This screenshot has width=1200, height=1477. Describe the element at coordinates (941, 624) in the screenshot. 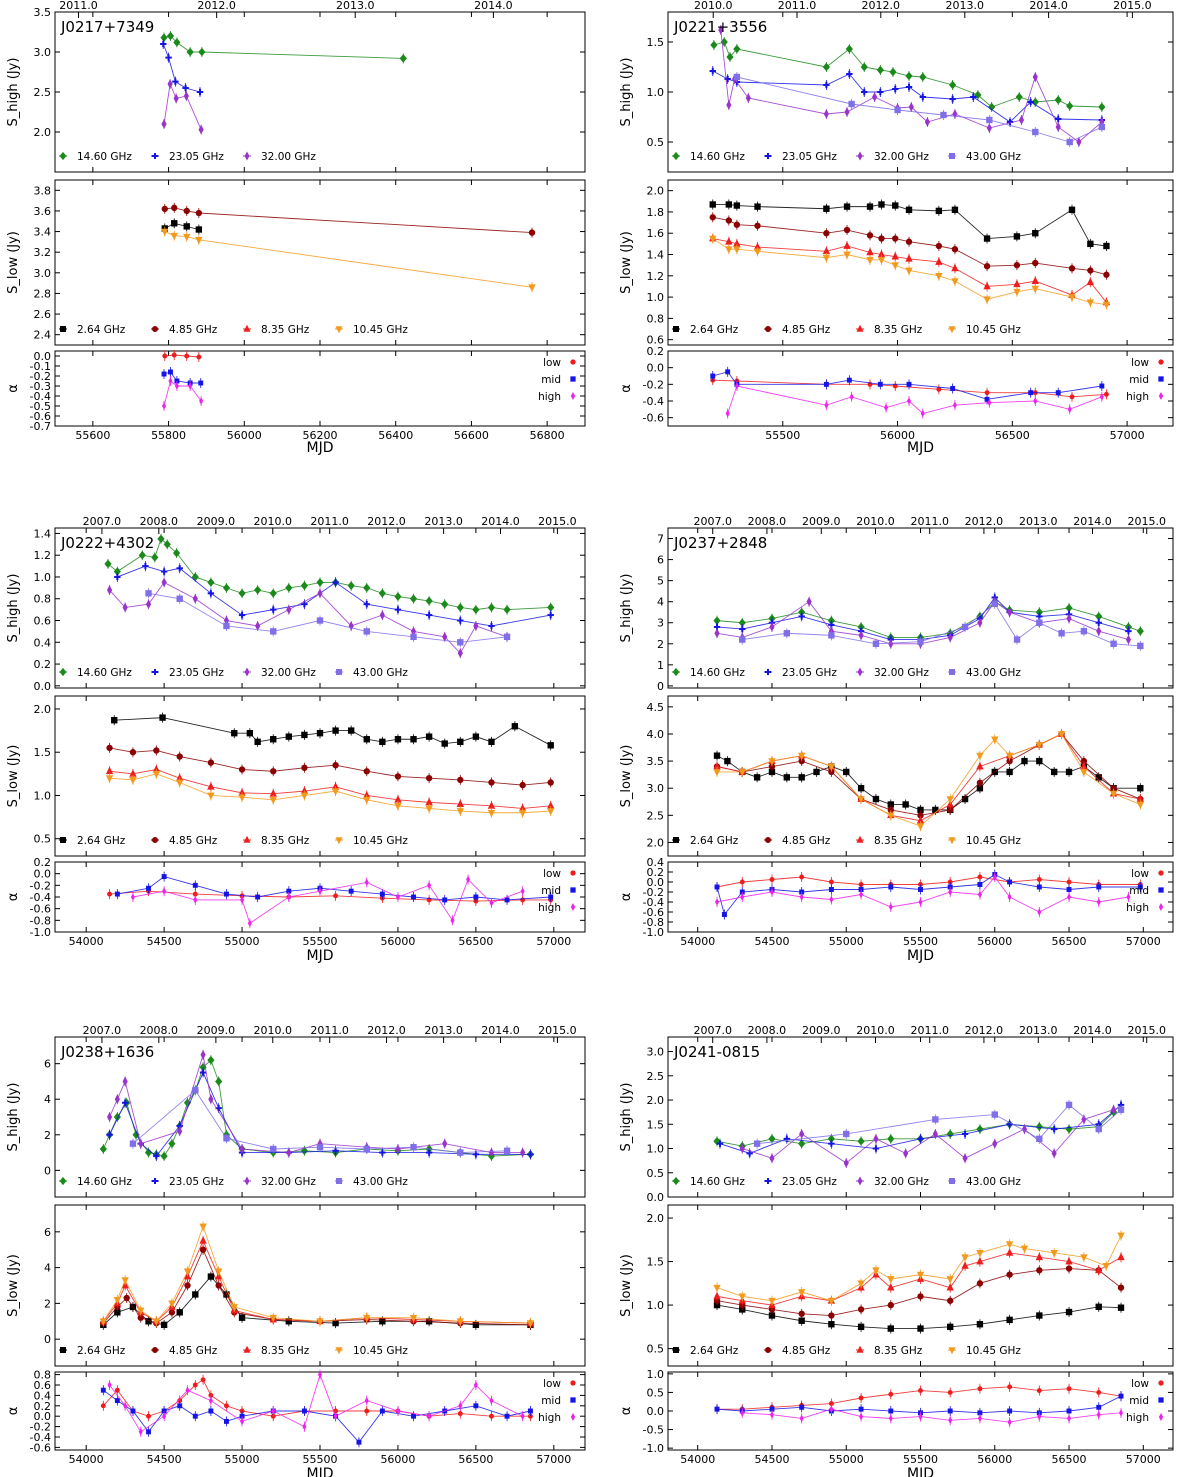

I see `series-43-00-ghz` at that location.